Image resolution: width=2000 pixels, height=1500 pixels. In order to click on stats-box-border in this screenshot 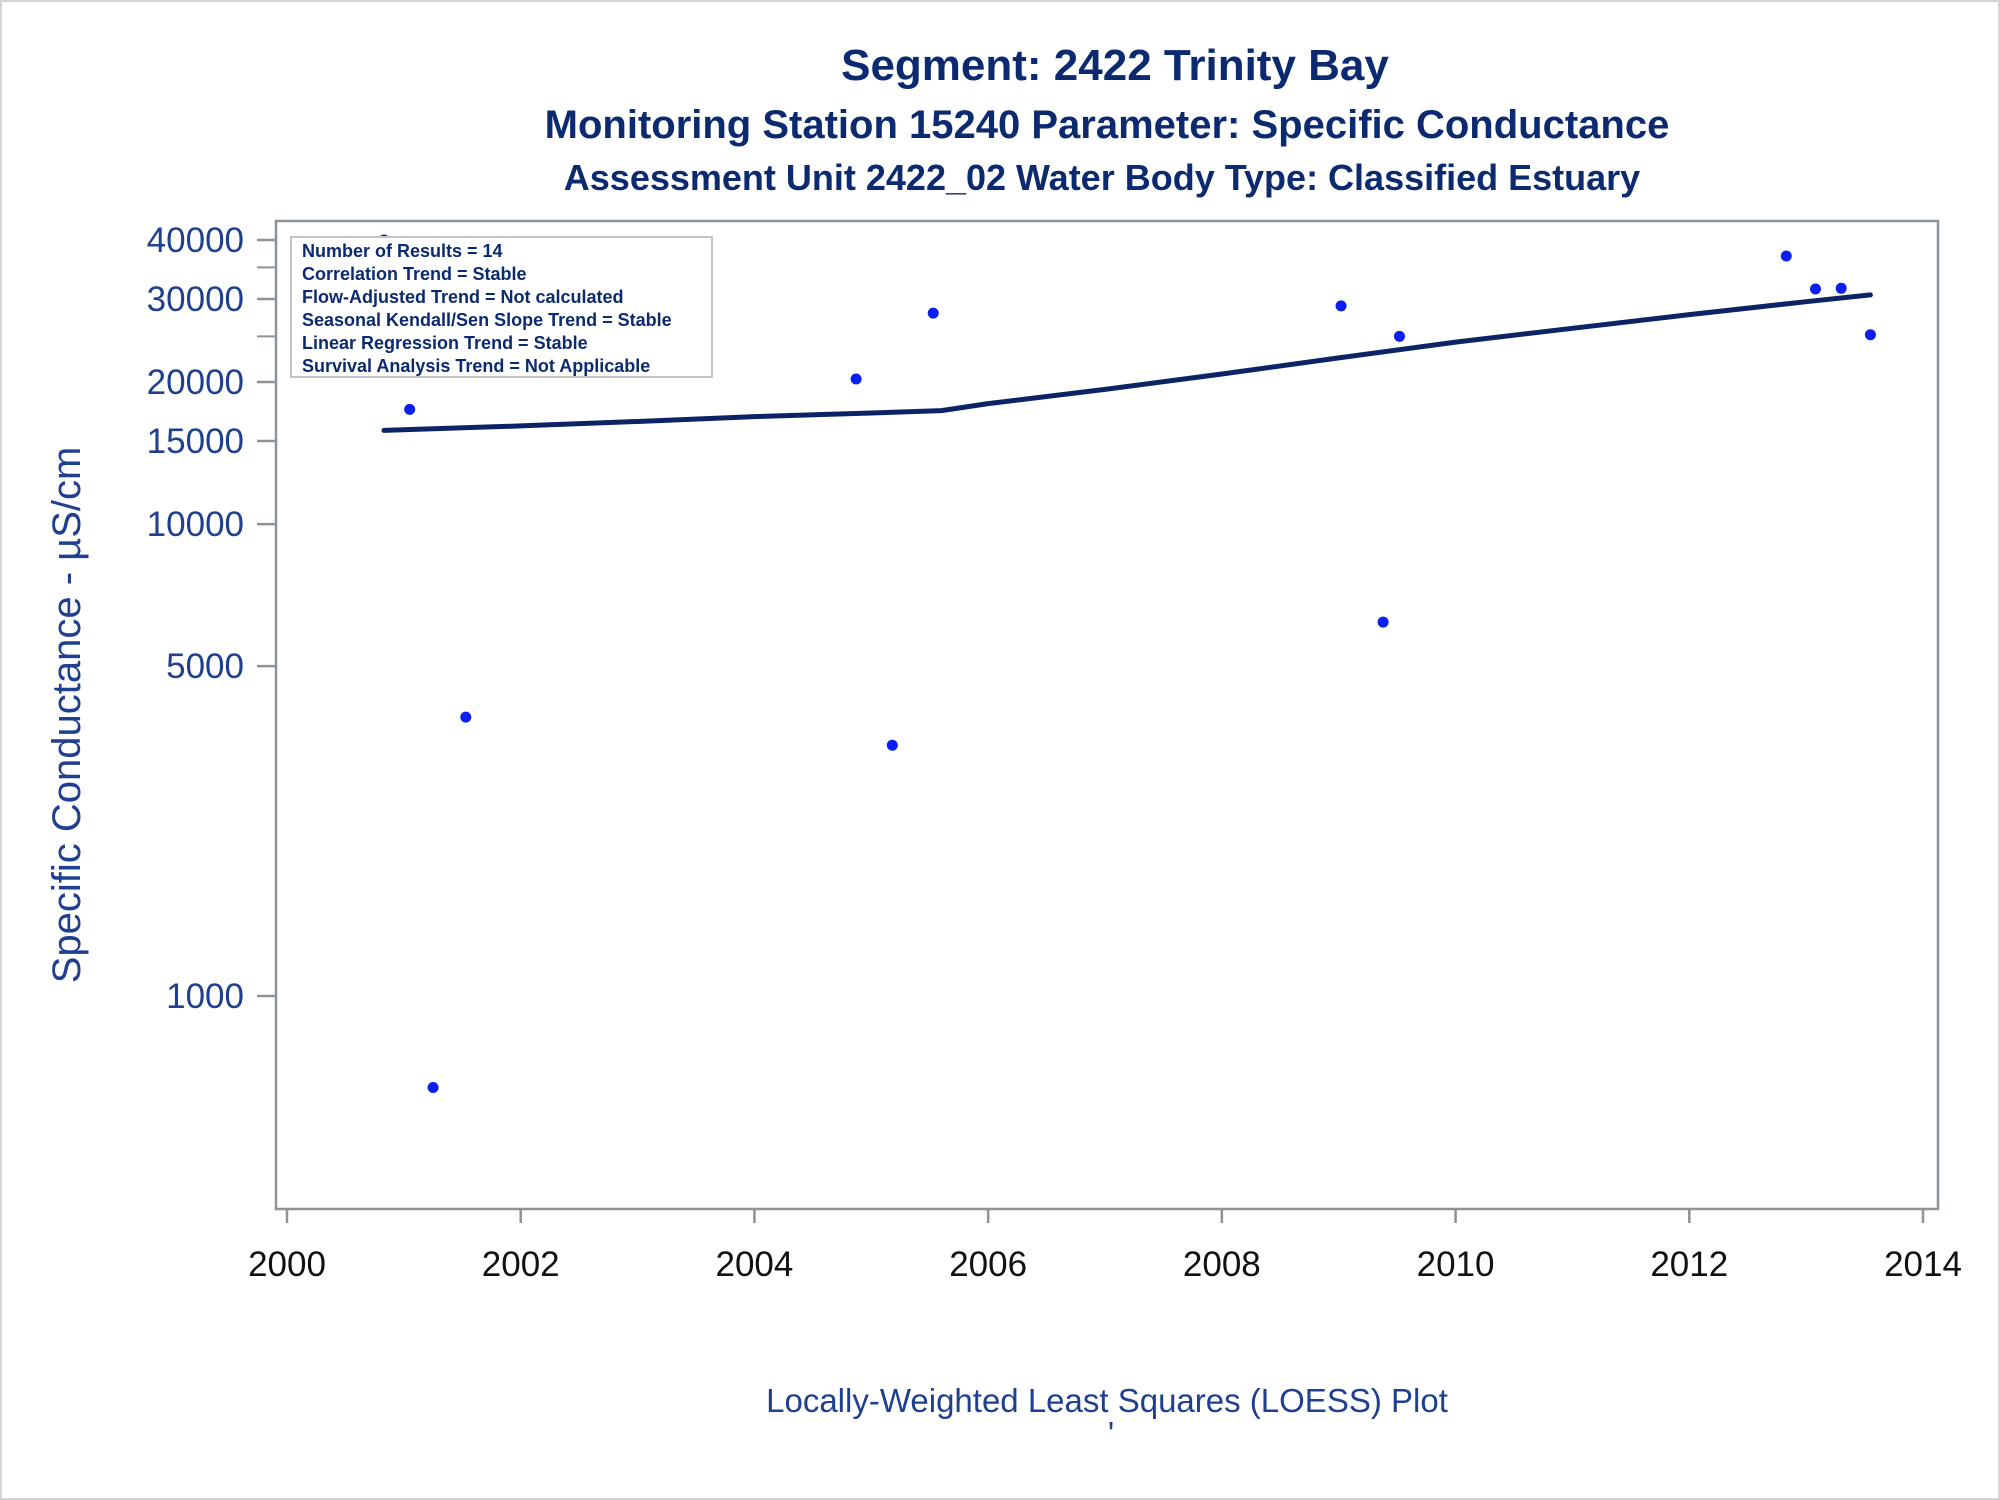, I will do `click(501, 307)`.